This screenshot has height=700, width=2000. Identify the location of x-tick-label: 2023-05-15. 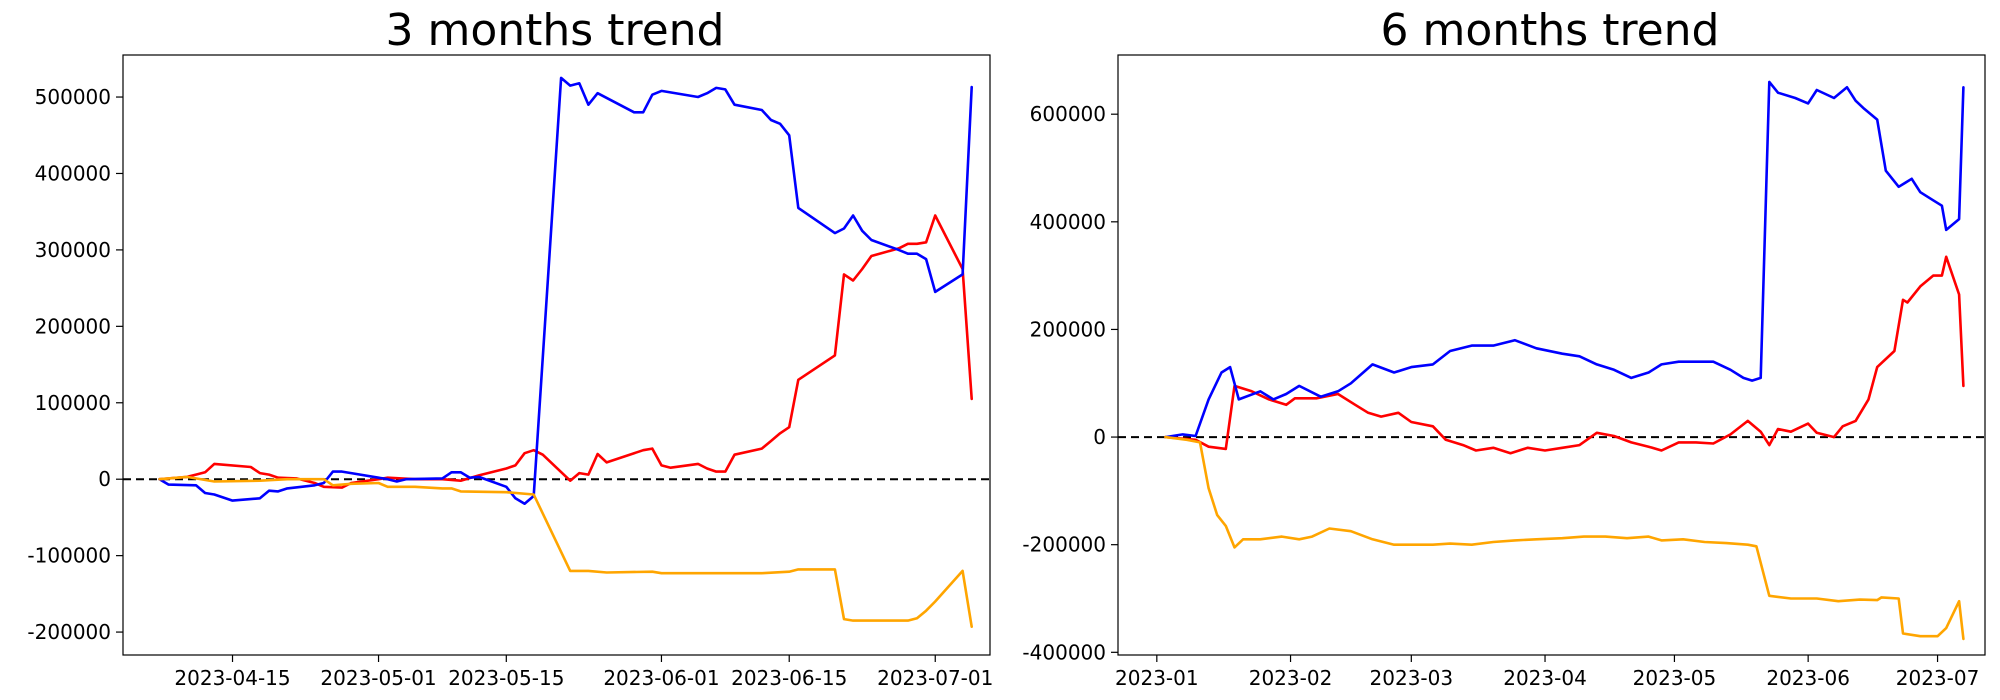
(506, 678).